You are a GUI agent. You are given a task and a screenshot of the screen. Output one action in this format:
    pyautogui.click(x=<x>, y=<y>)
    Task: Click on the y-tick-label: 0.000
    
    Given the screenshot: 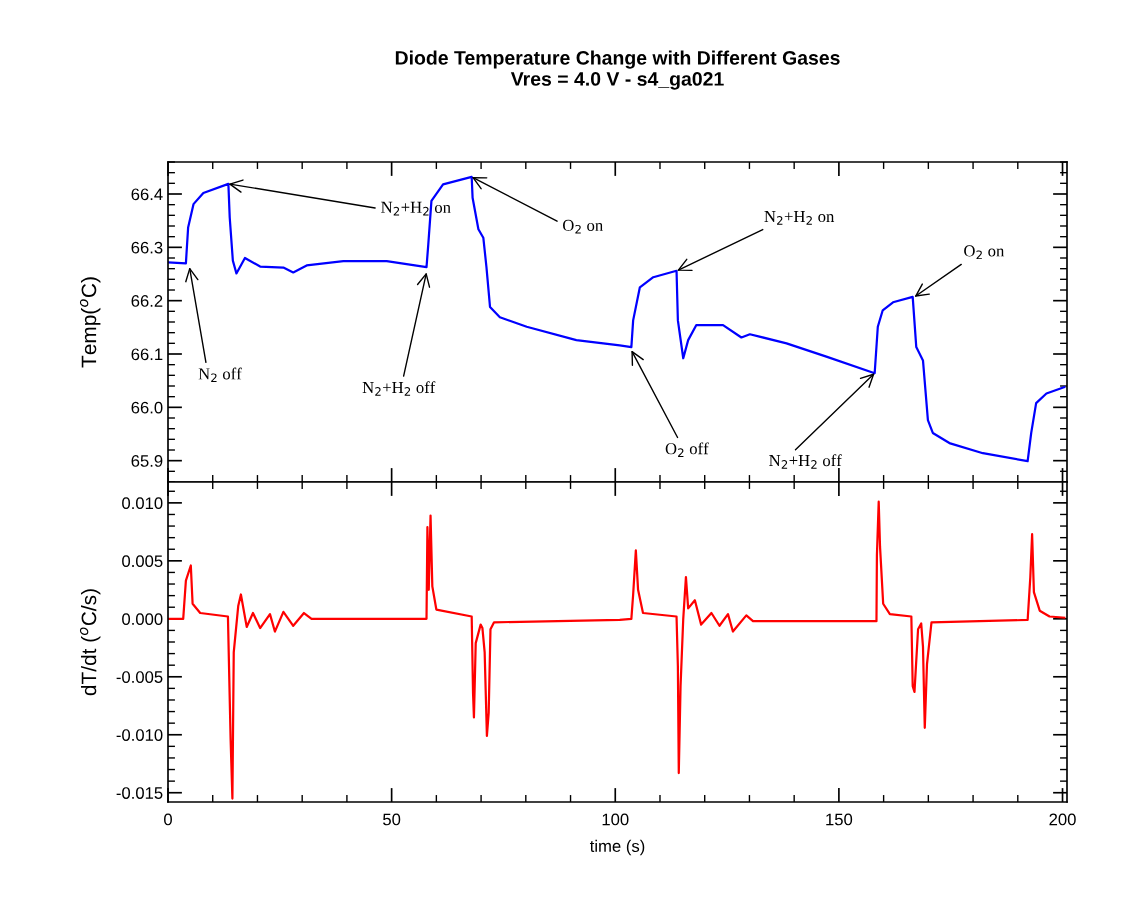 What is the action you would take?
    pyautogui.click(x=142, y=619)
    